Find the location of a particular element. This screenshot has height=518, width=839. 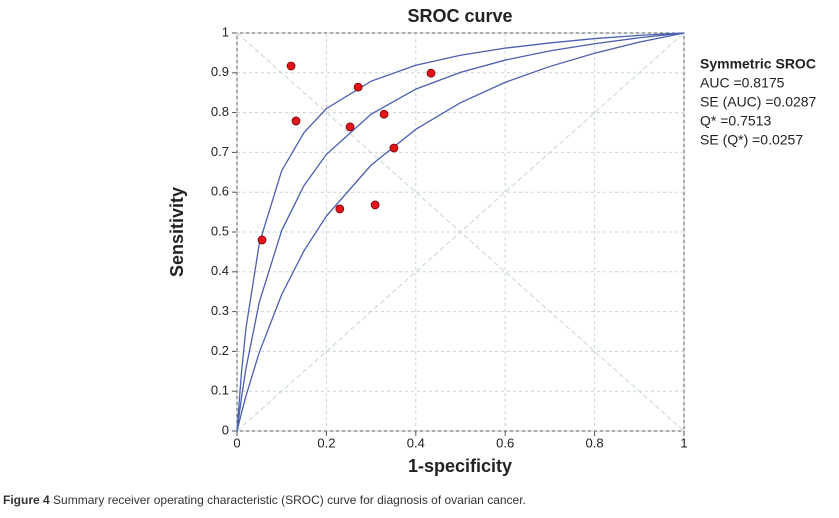

chart-title: SROC curve is located at coordinates (459, 16).